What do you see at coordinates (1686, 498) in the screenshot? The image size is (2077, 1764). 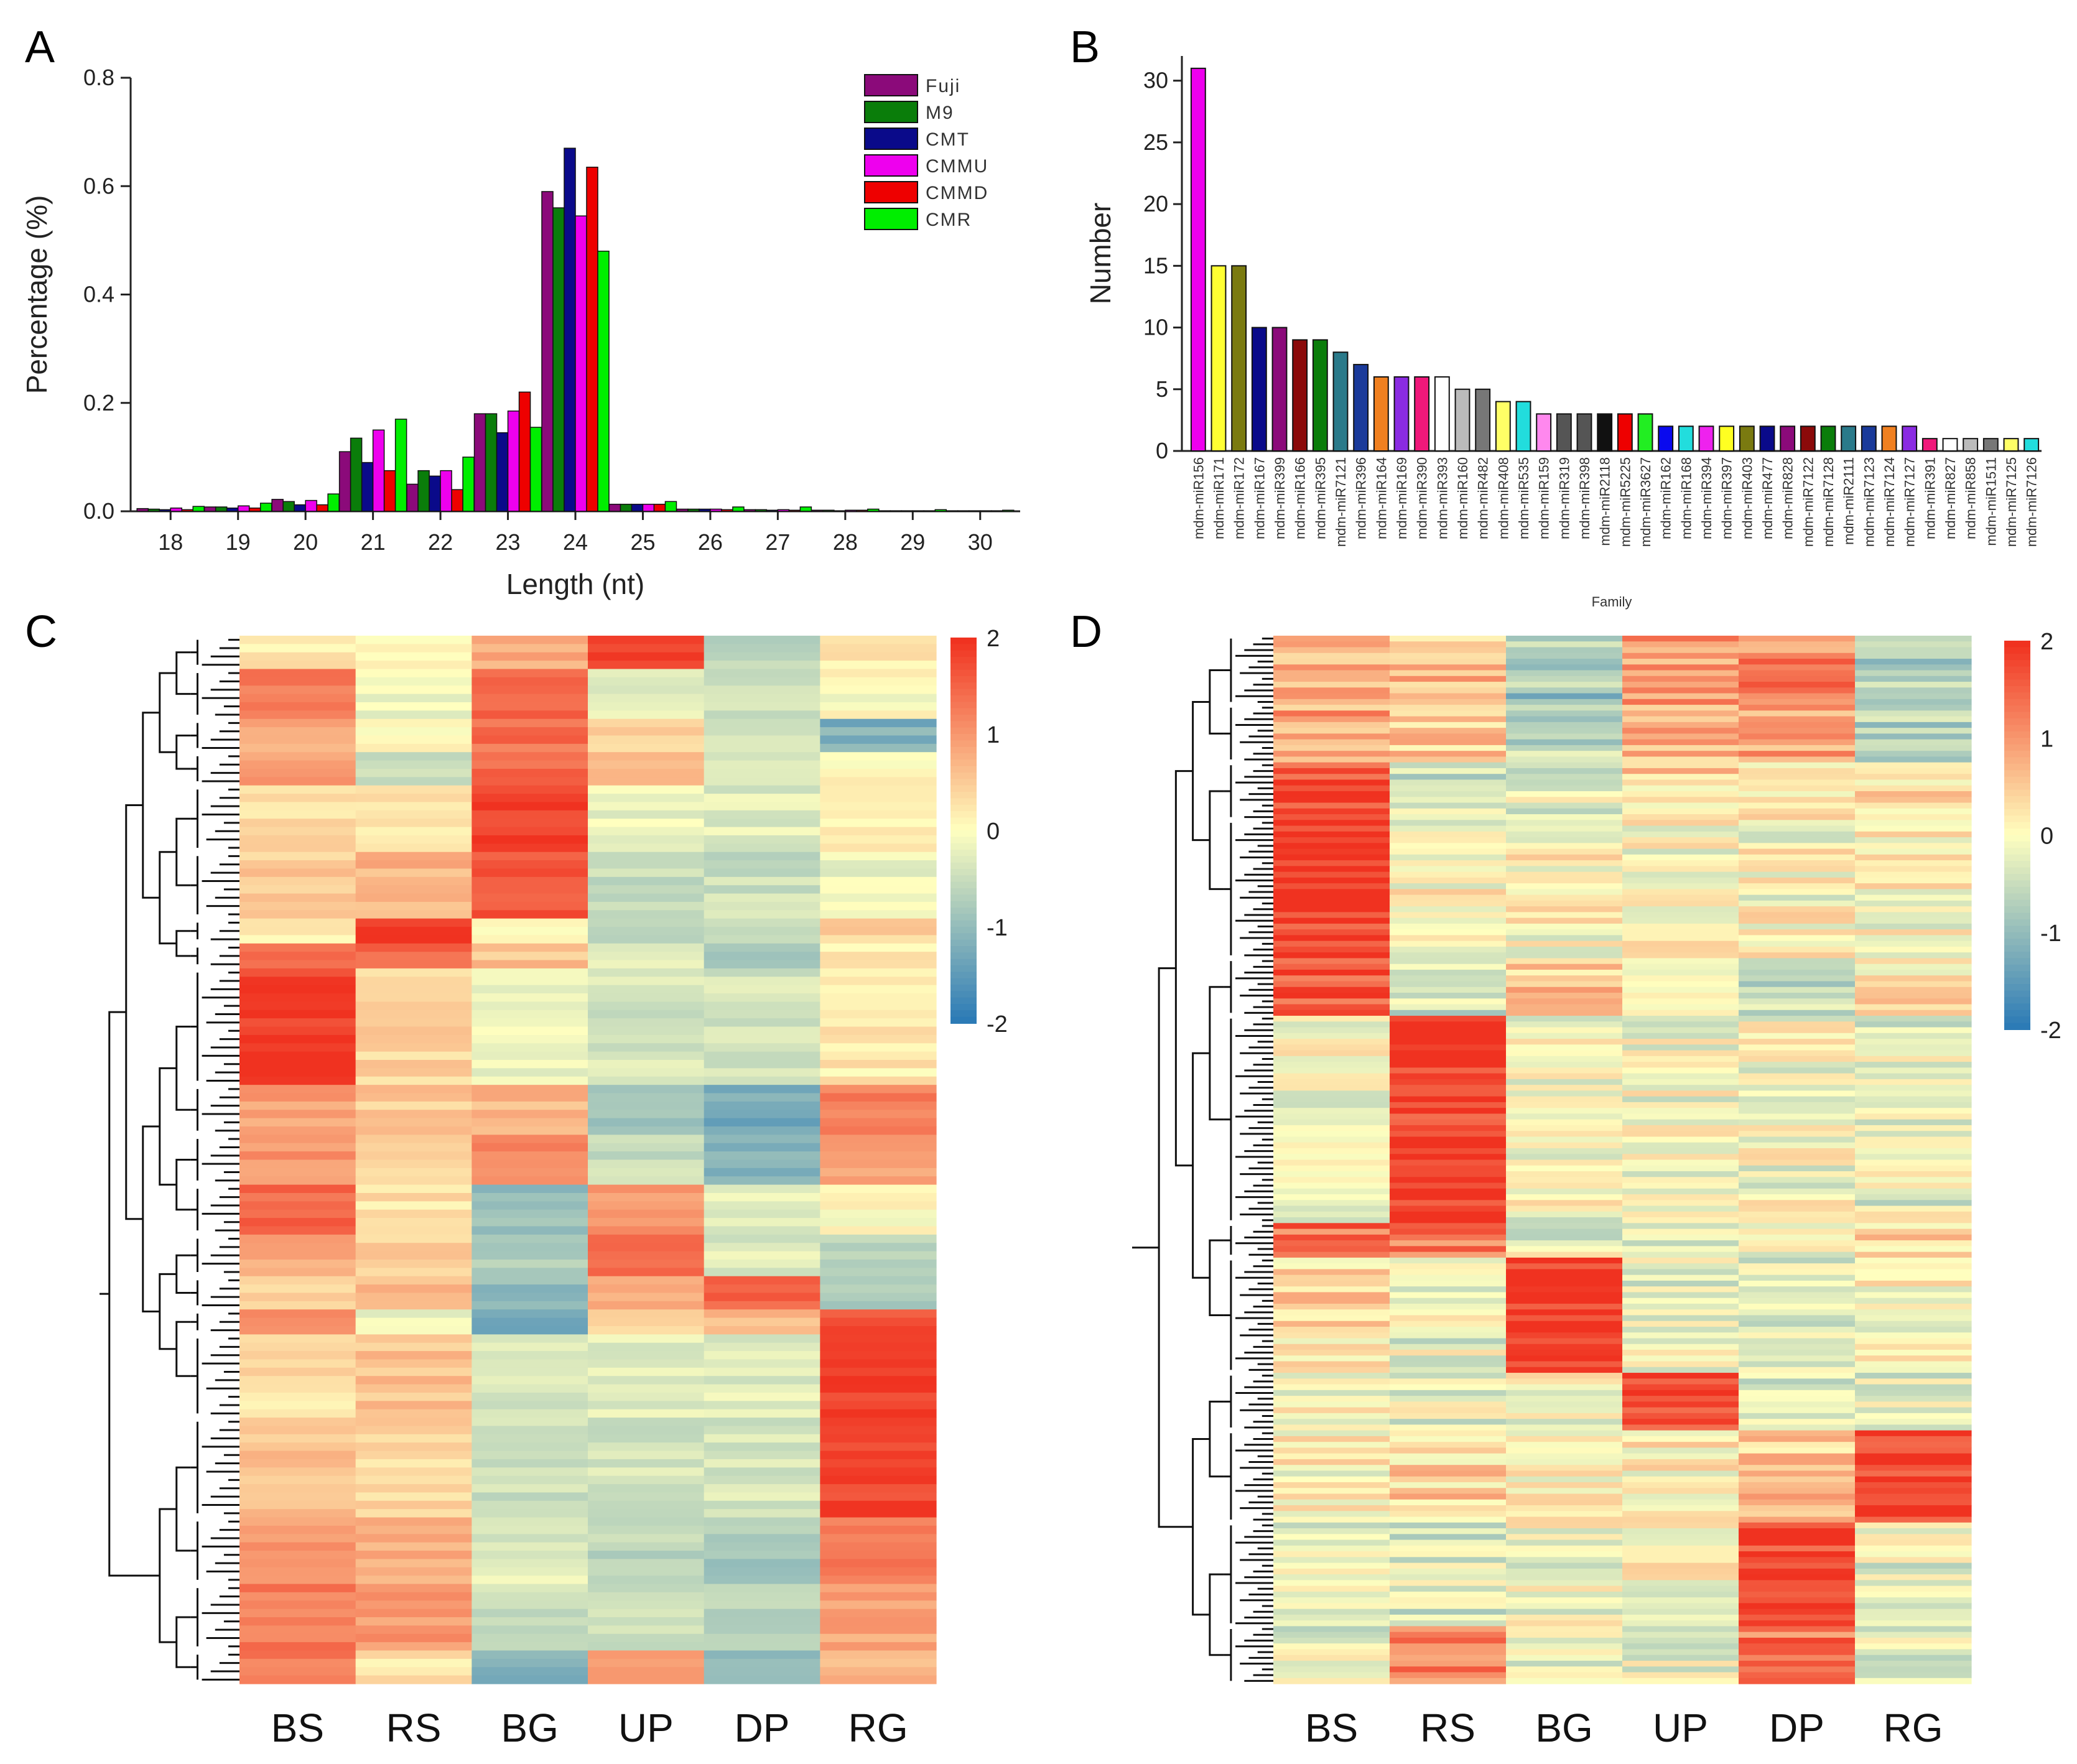 I see `x-tick-label: mdm-miR168` at bounding box center [1686, 498].